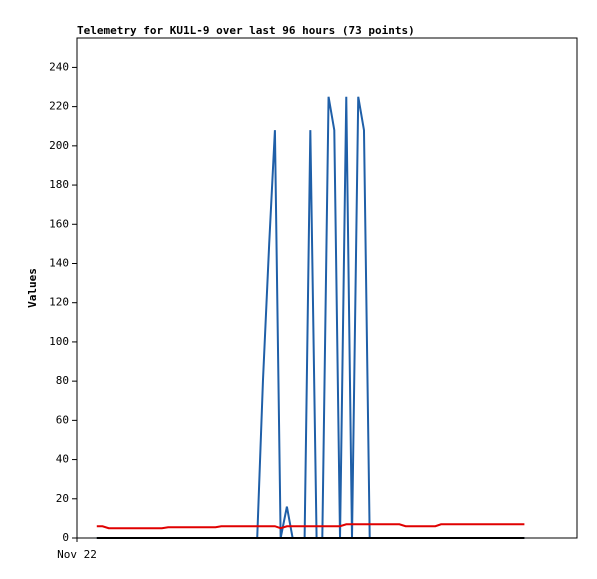  Describe the element at coordinates (62, 419) in the screenshot. I see `y-tick-label: 60` at that location.